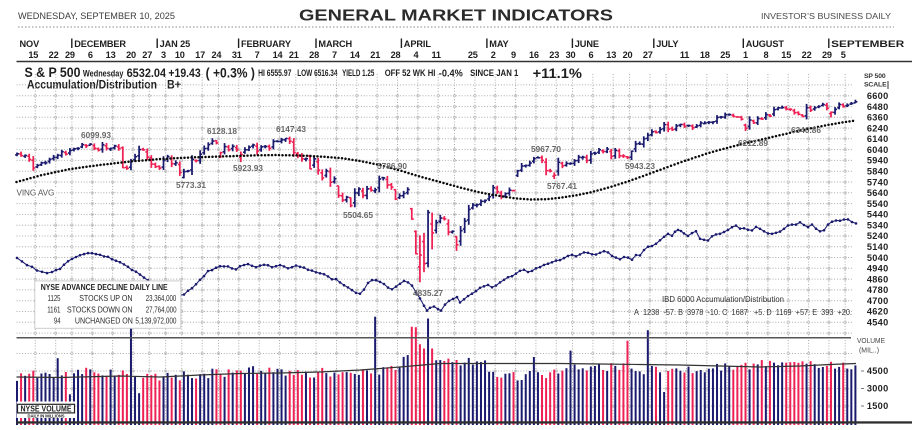  Describe the element at coordinates (147, 73) in the screenshot. I see `svg-text: 6532.04` at that location.